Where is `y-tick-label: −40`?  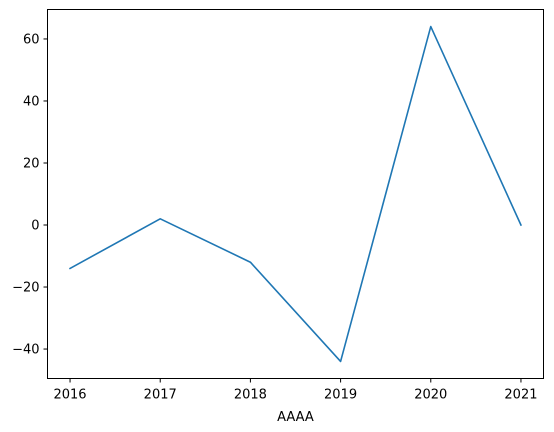 y-tick-label: −40 is located at coordinates (25, 350).